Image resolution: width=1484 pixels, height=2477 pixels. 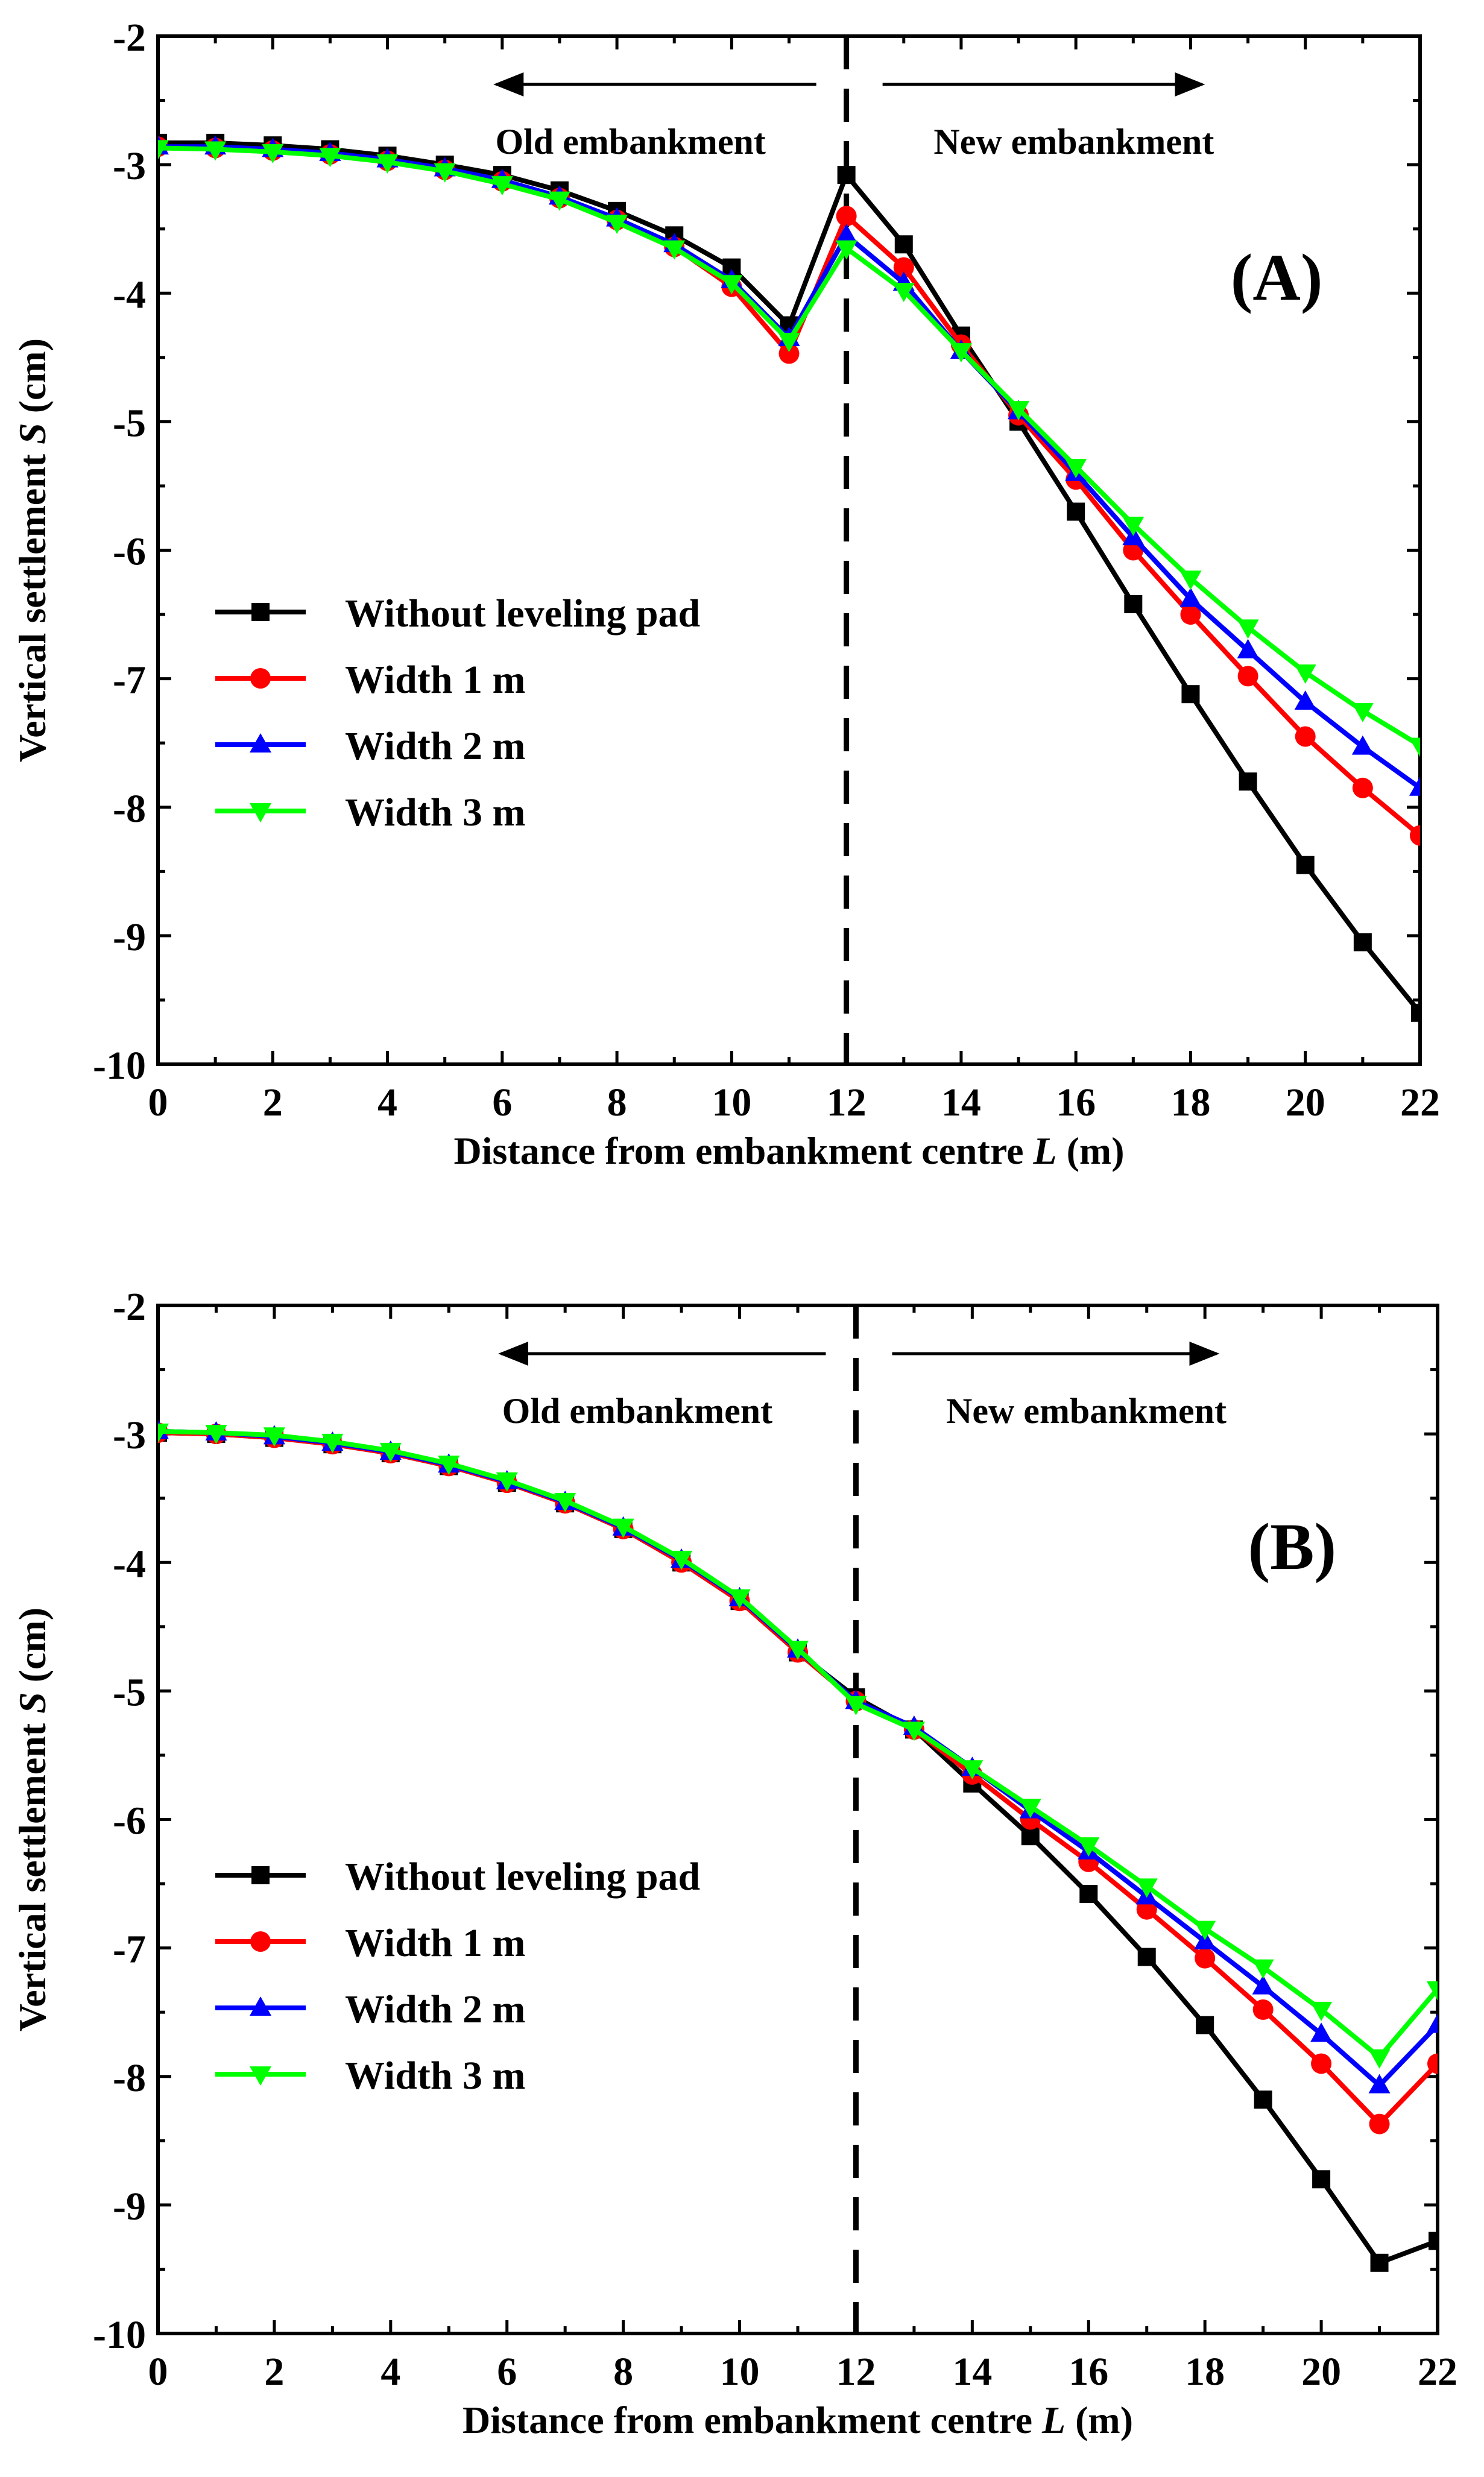 What do you see at coordinates (129, 2078) in the screenshot?
I see `y-tick-label: -8` at bounding box center [129, 2078].